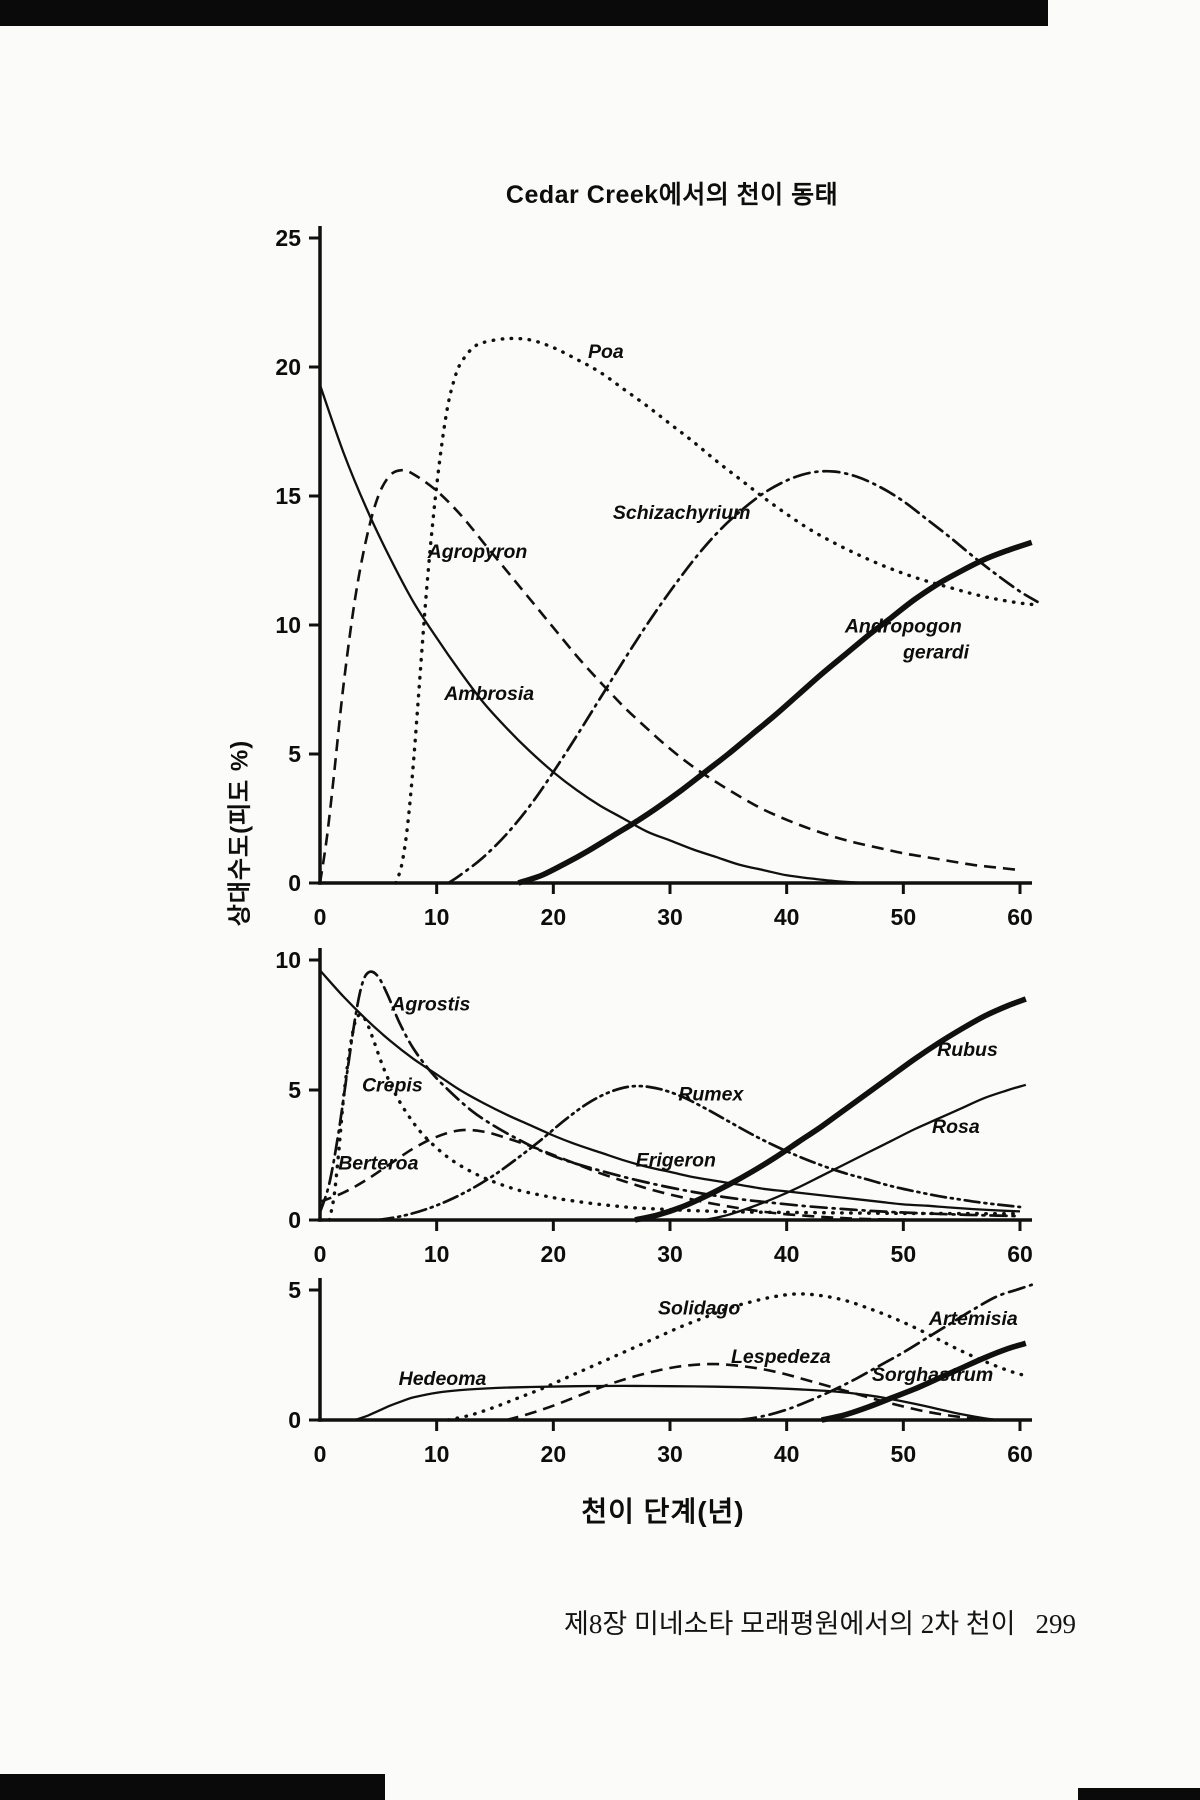  I want to click on page-footer: 제8장 미네소타 모래평원에서의 2차 천이 299, so click(820, 1621).